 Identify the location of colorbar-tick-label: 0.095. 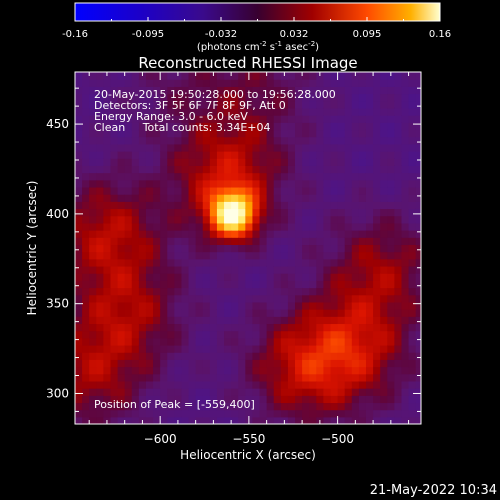
(367, 34).